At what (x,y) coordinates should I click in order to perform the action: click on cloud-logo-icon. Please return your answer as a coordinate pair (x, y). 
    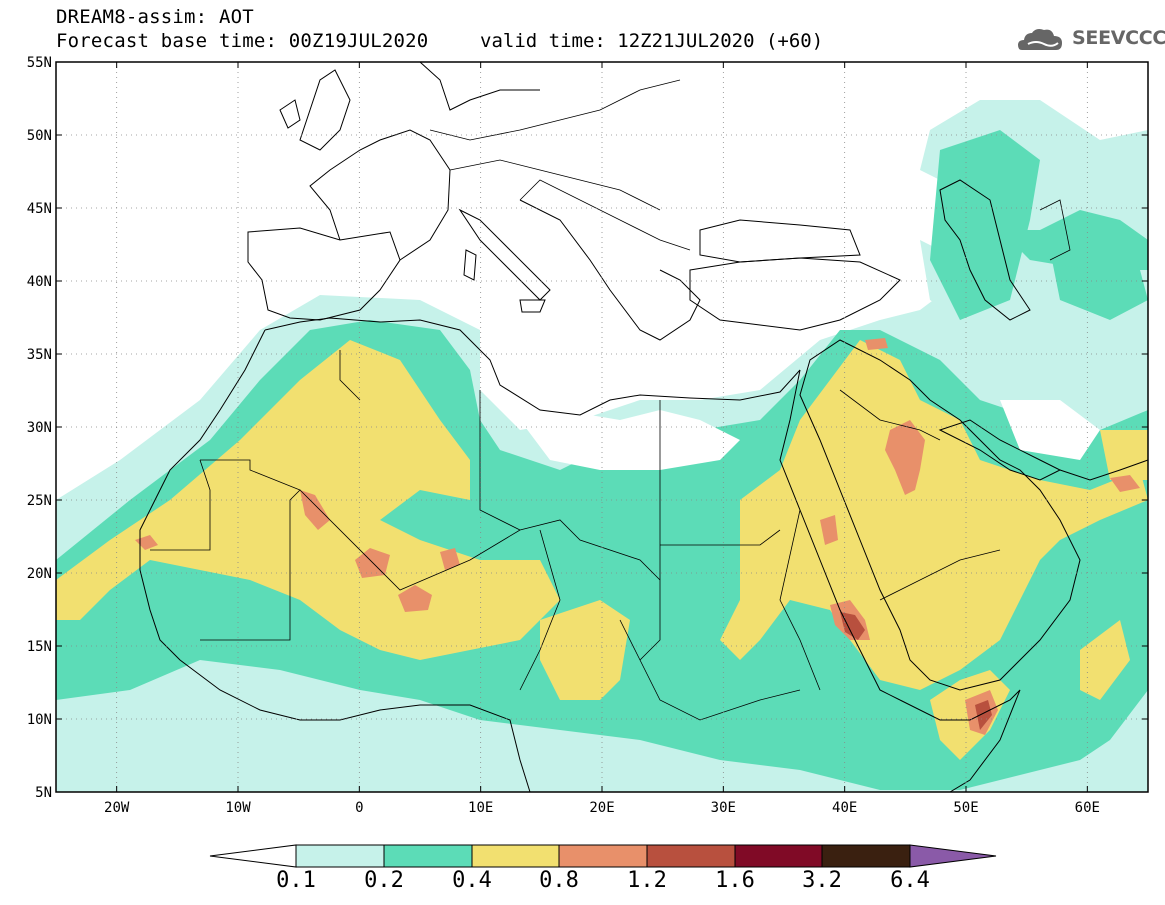
    Looking at the image, I should click on (1040, 39).